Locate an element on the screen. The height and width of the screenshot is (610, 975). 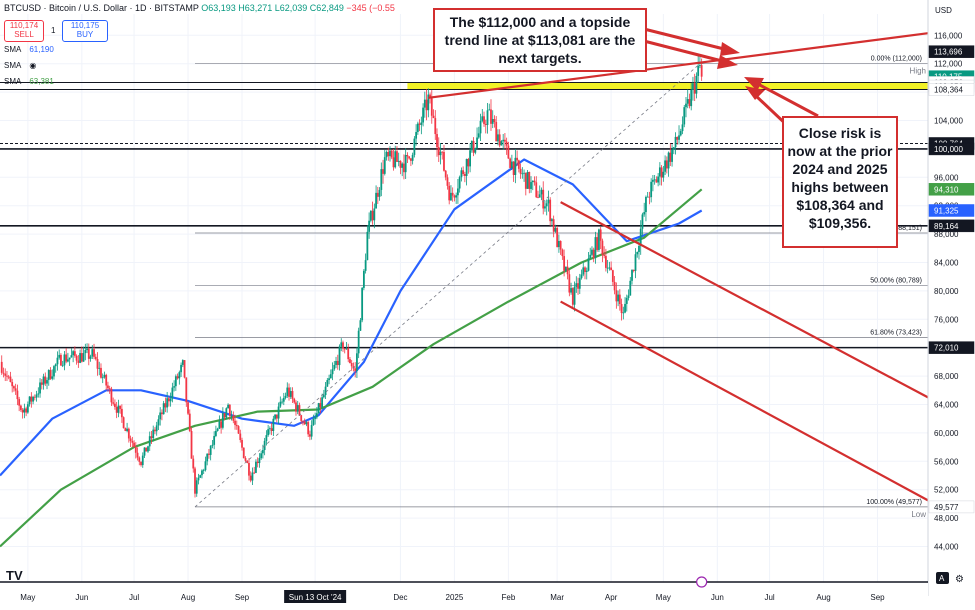
quantity: 1 is located at coordinates (53, 30).